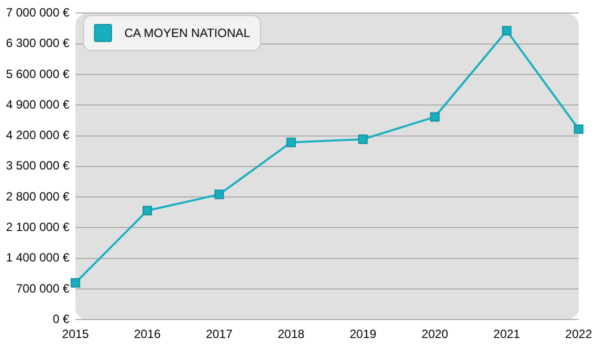  Describe the element at coordinates (506, 334) in the screenshot. I see `x-tick-label: 2021` at that location.